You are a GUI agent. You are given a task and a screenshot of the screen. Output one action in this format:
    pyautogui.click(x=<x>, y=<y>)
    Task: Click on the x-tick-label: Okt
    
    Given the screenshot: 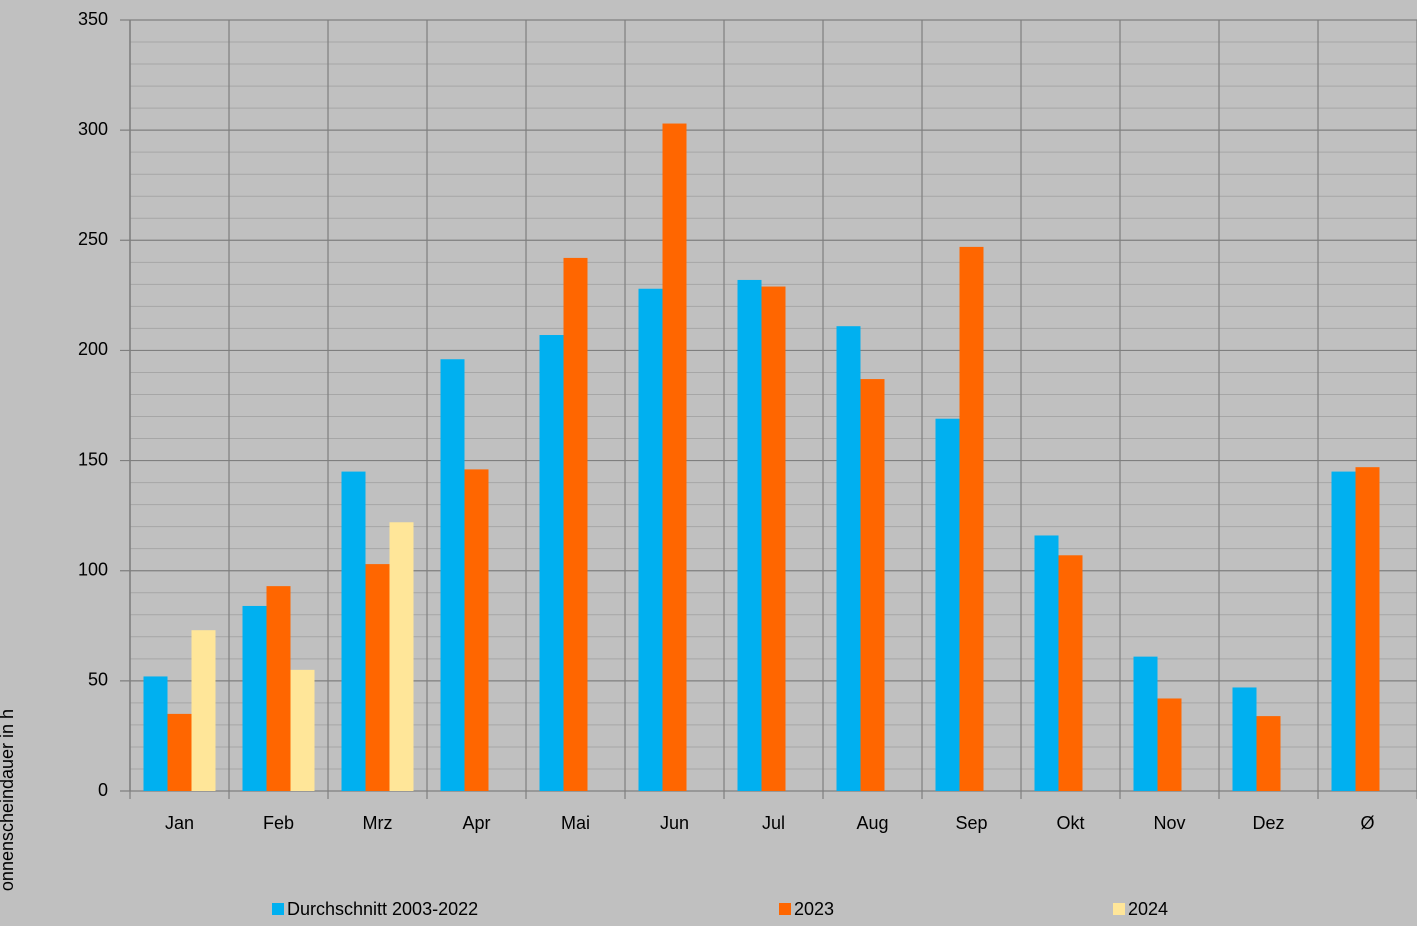 What is the action you would take?
    pyautogui.click(x=1070, y=823)
    